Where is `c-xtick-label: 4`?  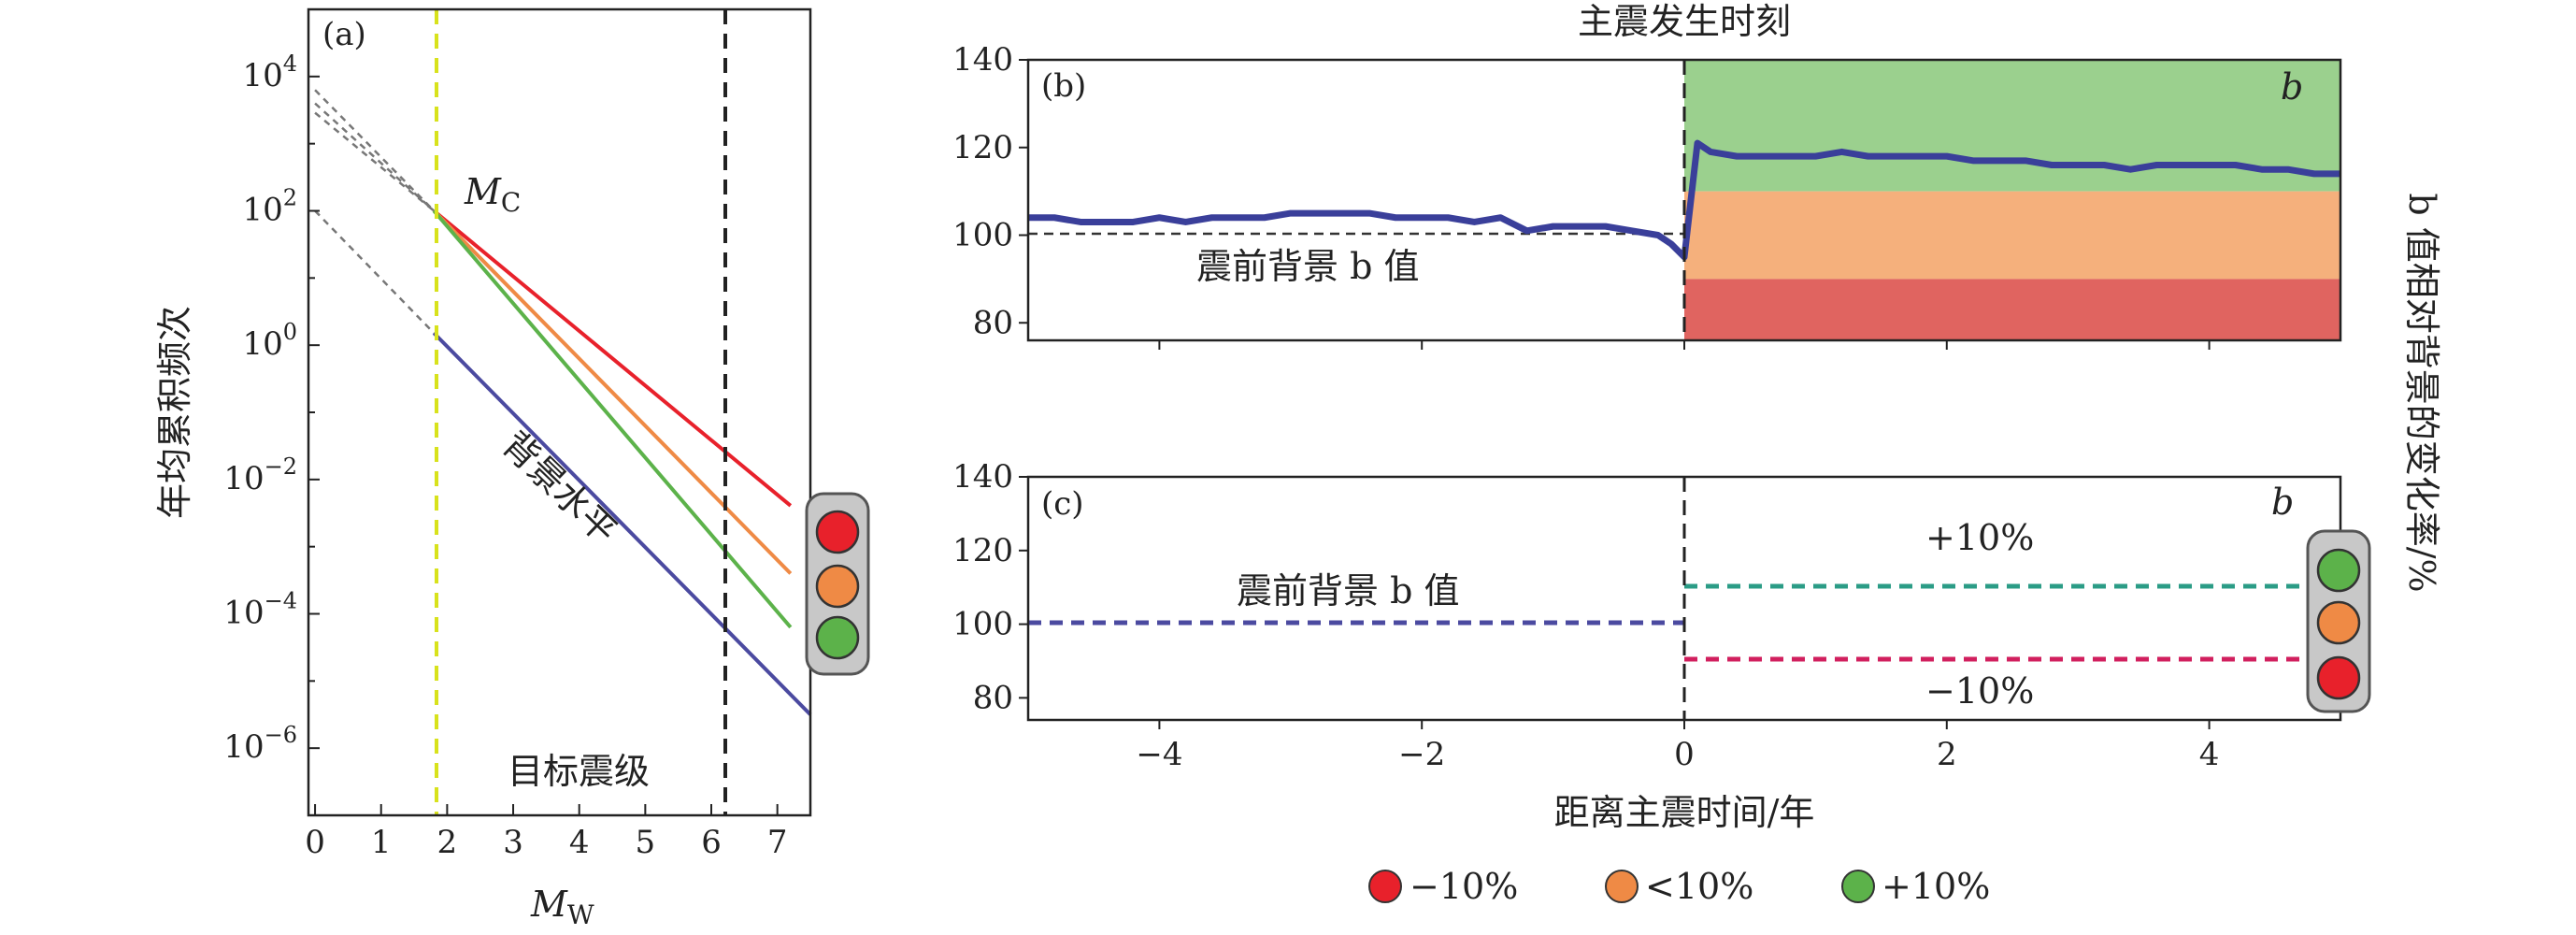 c-xtick-label: 4 is located at coordinates (2209, 755).